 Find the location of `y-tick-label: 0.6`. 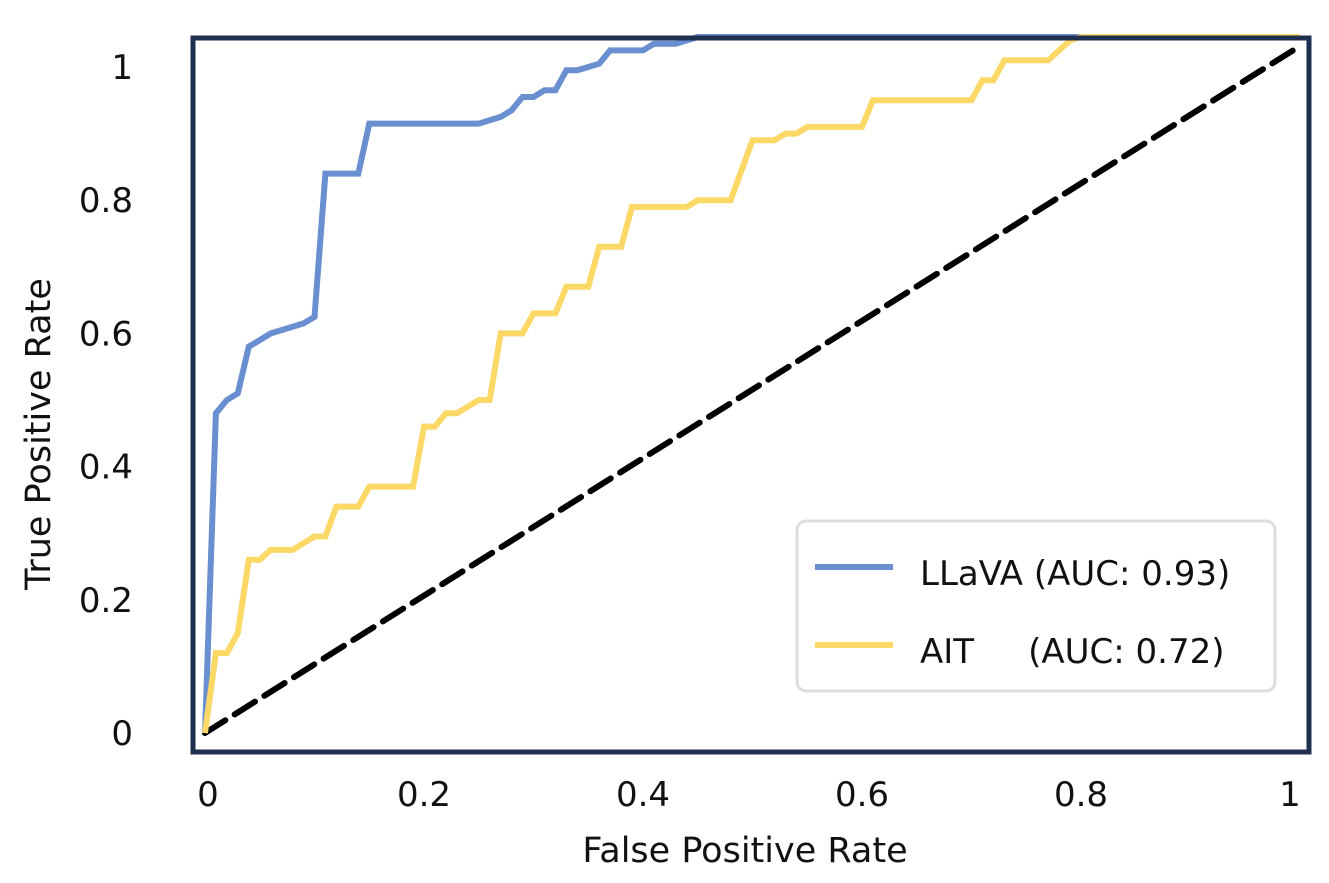

y-tick-label: 0.6 is located at coordinates (106, 334).